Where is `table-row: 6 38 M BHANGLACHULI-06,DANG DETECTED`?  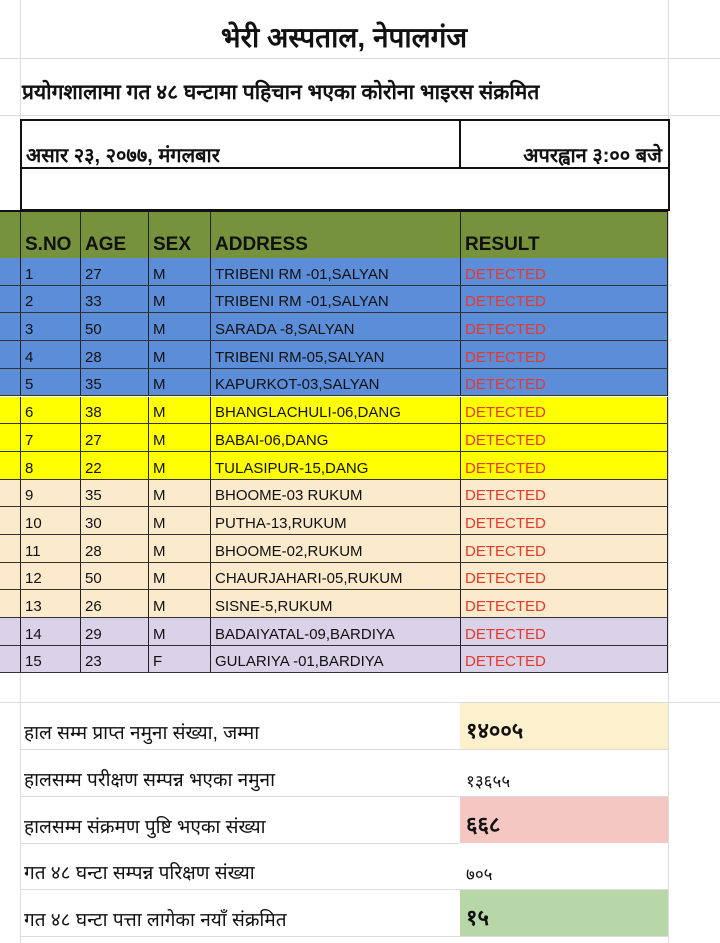
table-row: 6 38 M BHANGLACHULI-06,DANG DETECTED is located at coordinates (334, 410).